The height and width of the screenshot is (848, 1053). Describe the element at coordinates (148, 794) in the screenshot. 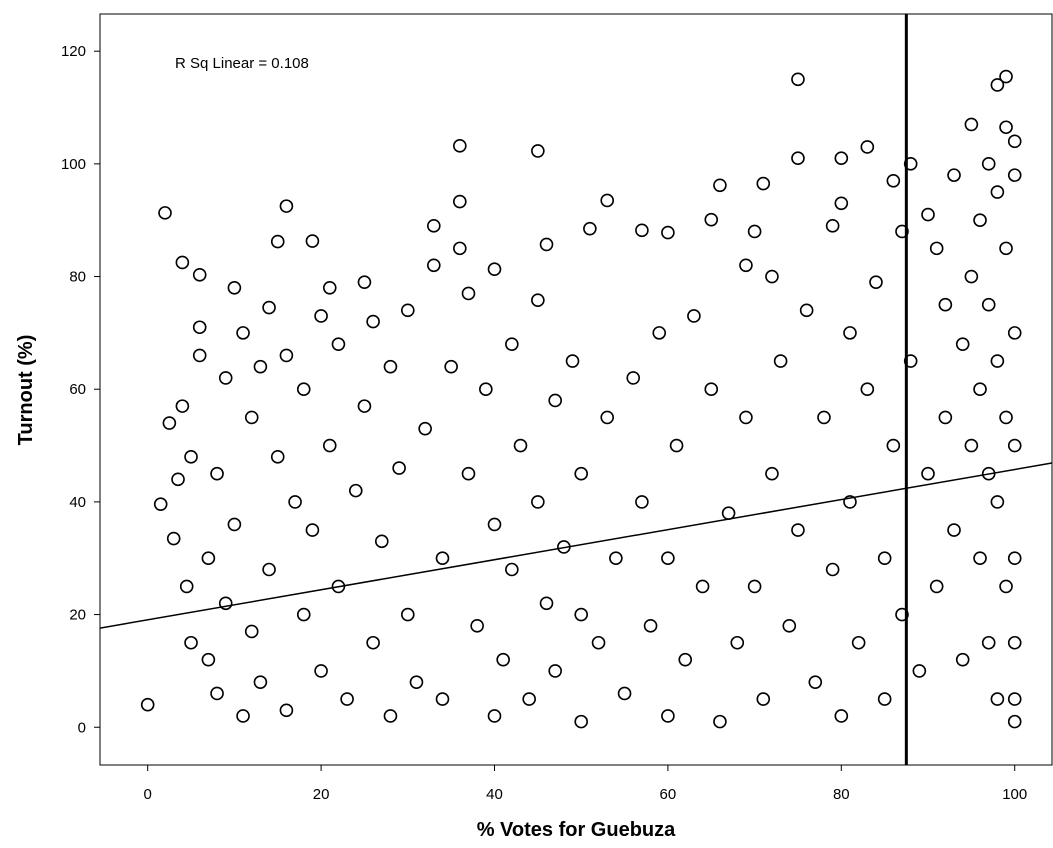

I see `x-tick-label: 0` at that location.